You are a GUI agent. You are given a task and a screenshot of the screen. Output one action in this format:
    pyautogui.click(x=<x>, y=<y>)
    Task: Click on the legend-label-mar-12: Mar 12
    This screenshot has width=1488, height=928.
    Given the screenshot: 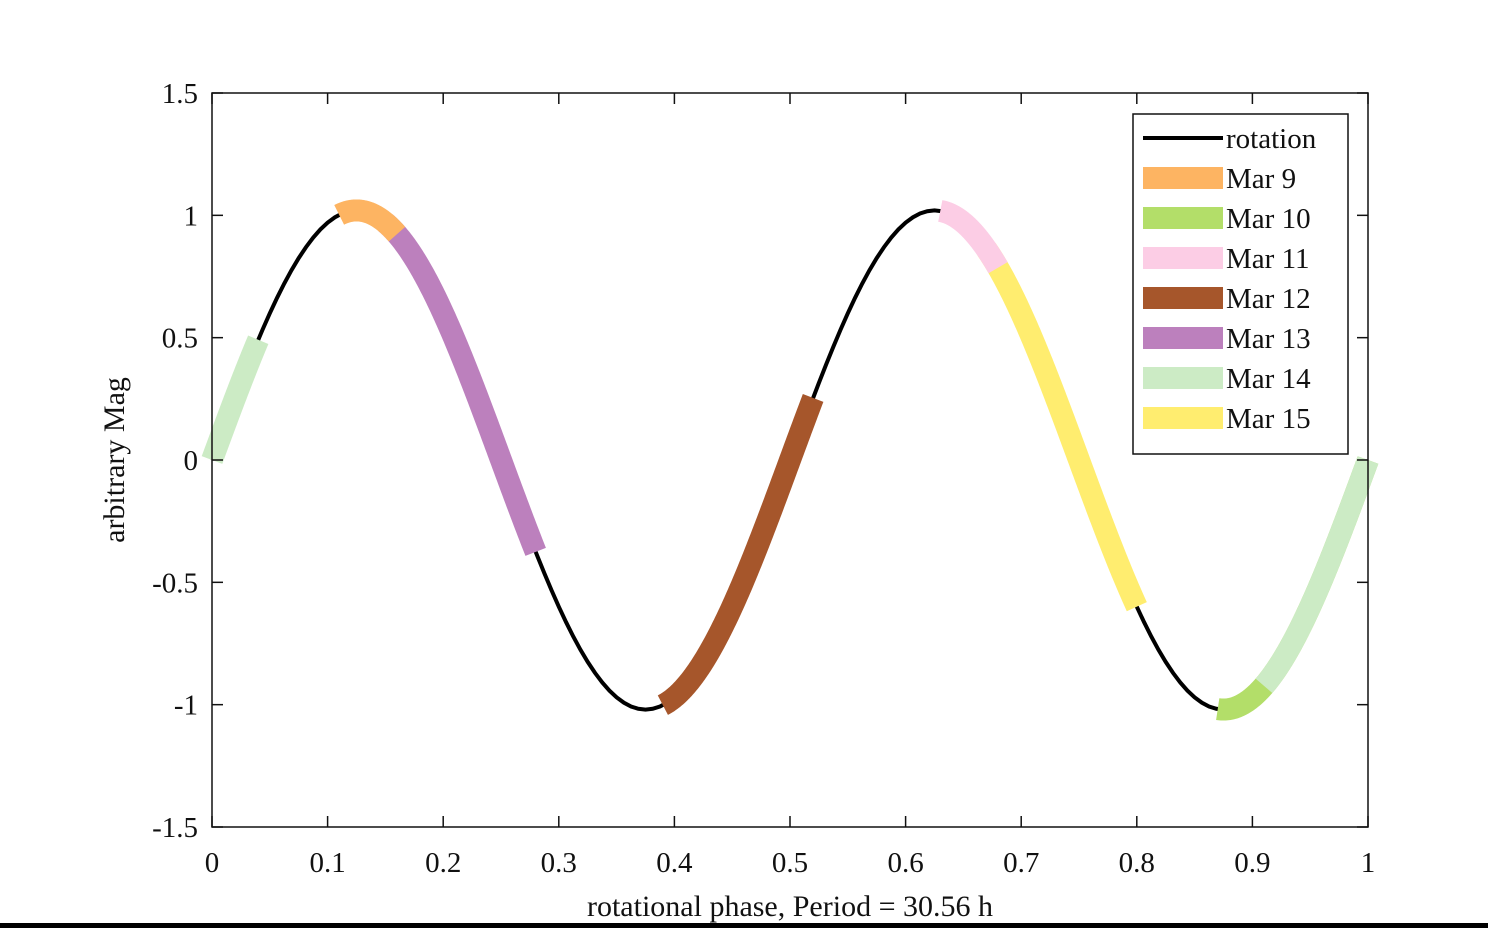 What is the action you would take?
    pyautogui.click(x=1268, y=299)
    